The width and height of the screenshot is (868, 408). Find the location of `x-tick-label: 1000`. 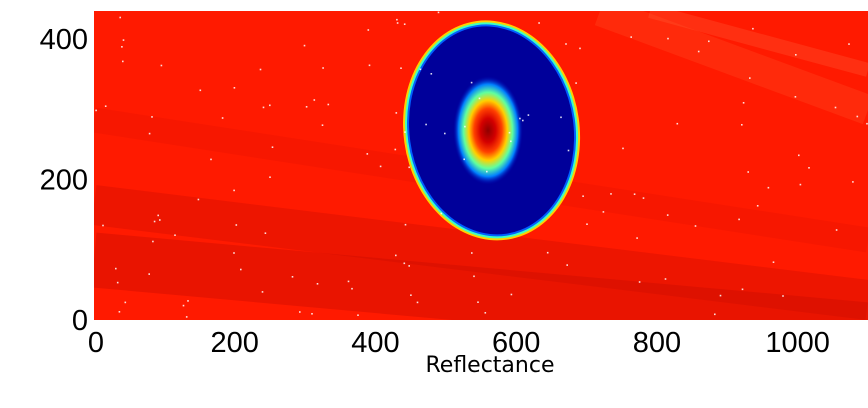

x-tick-label: 1000 is located at coordinates (797, 343).